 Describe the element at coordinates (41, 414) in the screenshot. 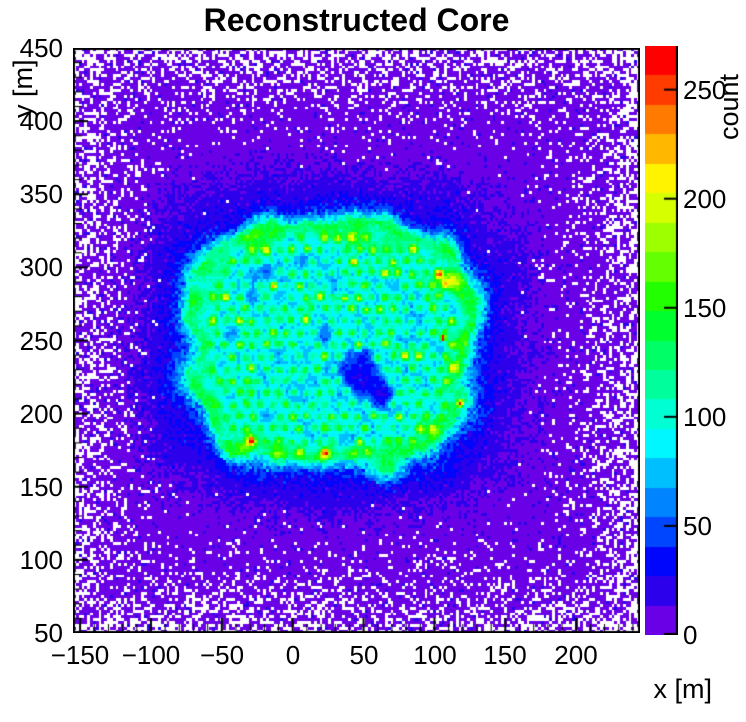

I see `y-tick-label: 200` at that location.